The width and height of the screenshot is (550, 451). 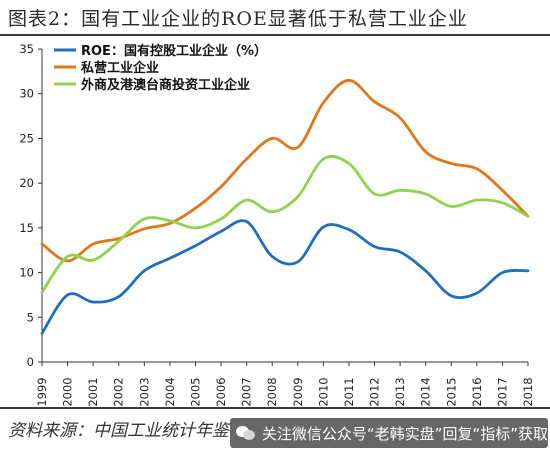 I want to click on y-tick-label: 15, so click(x=26, y=228).